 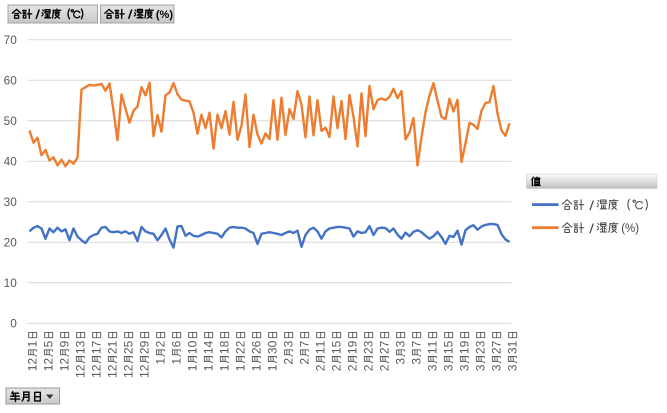 What do you see at coordinates (11, 202) in the screenshot?
I see `svg-text: 30` at bounding box center [11, 202].